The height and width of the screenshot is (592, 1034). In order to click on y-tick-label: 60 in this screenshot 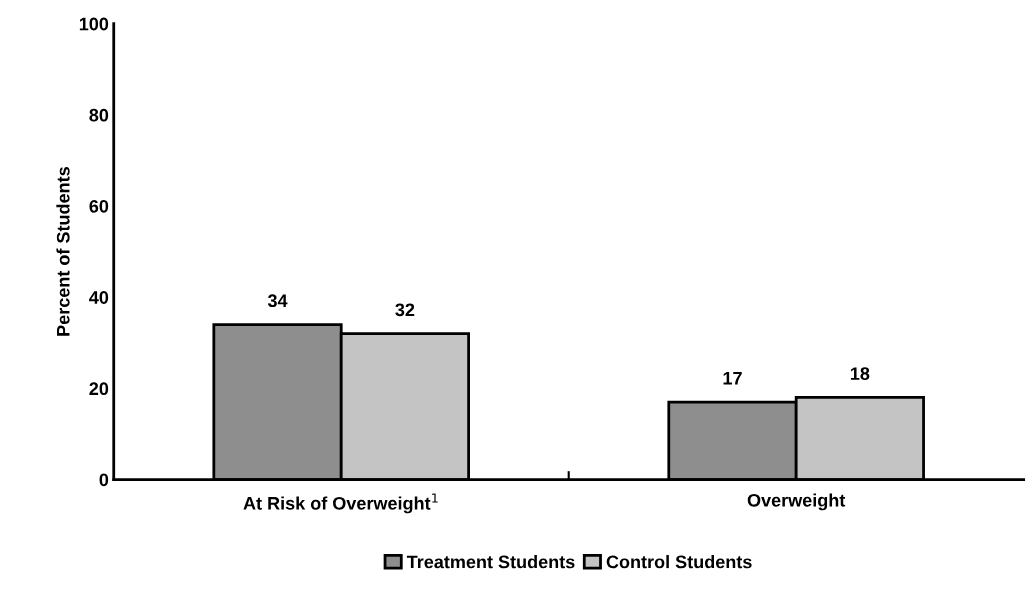, I will do `click(99, 206)`.